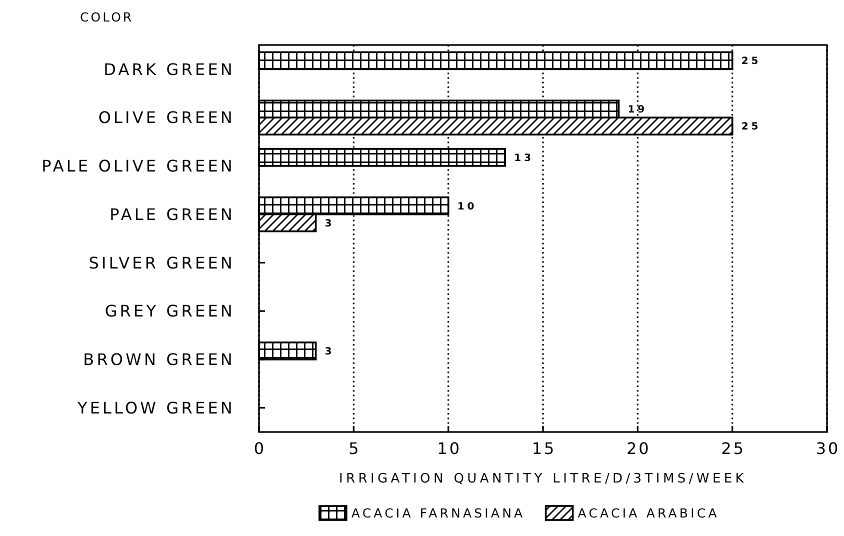 The image size is (844, 536). What do you see at coordinates (544, 448) in the screenshot?
I see `x-tick-label: 15` at bounding box center [544, 448].